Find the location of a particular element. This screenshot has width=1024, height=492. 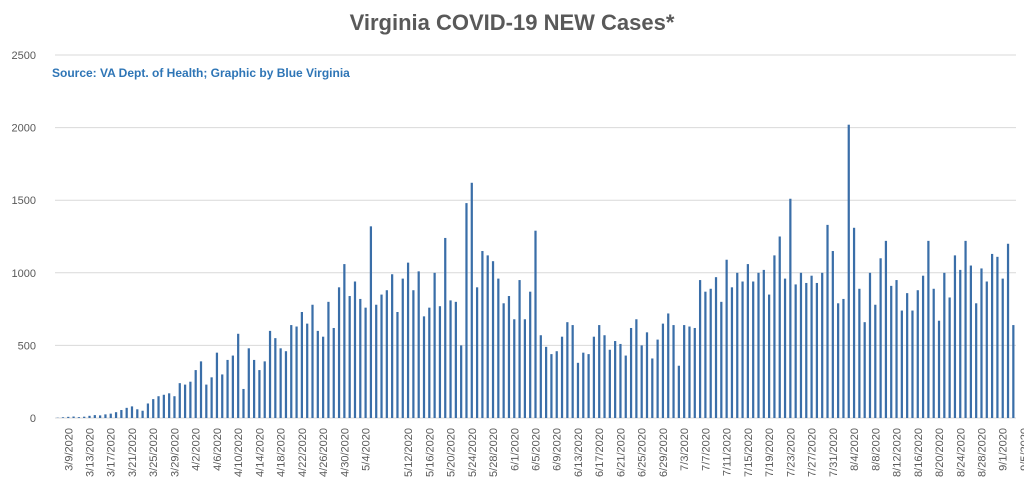

x-tick-label: 7/23/2020 is located at coordinates (791, 452).